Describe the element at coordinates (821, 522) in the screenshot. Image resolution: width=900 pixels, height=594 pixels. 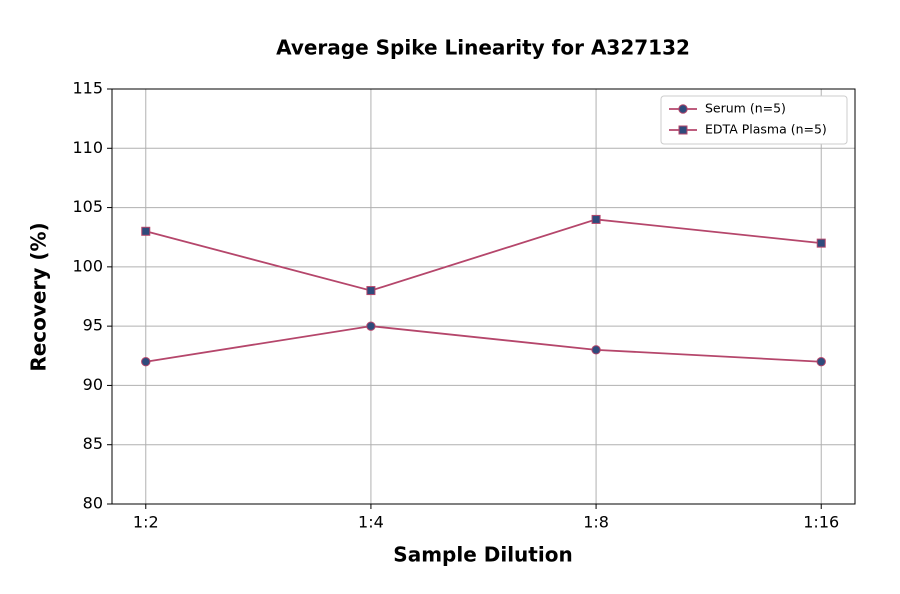
I see `x-tick-label: 1:16` at that location.